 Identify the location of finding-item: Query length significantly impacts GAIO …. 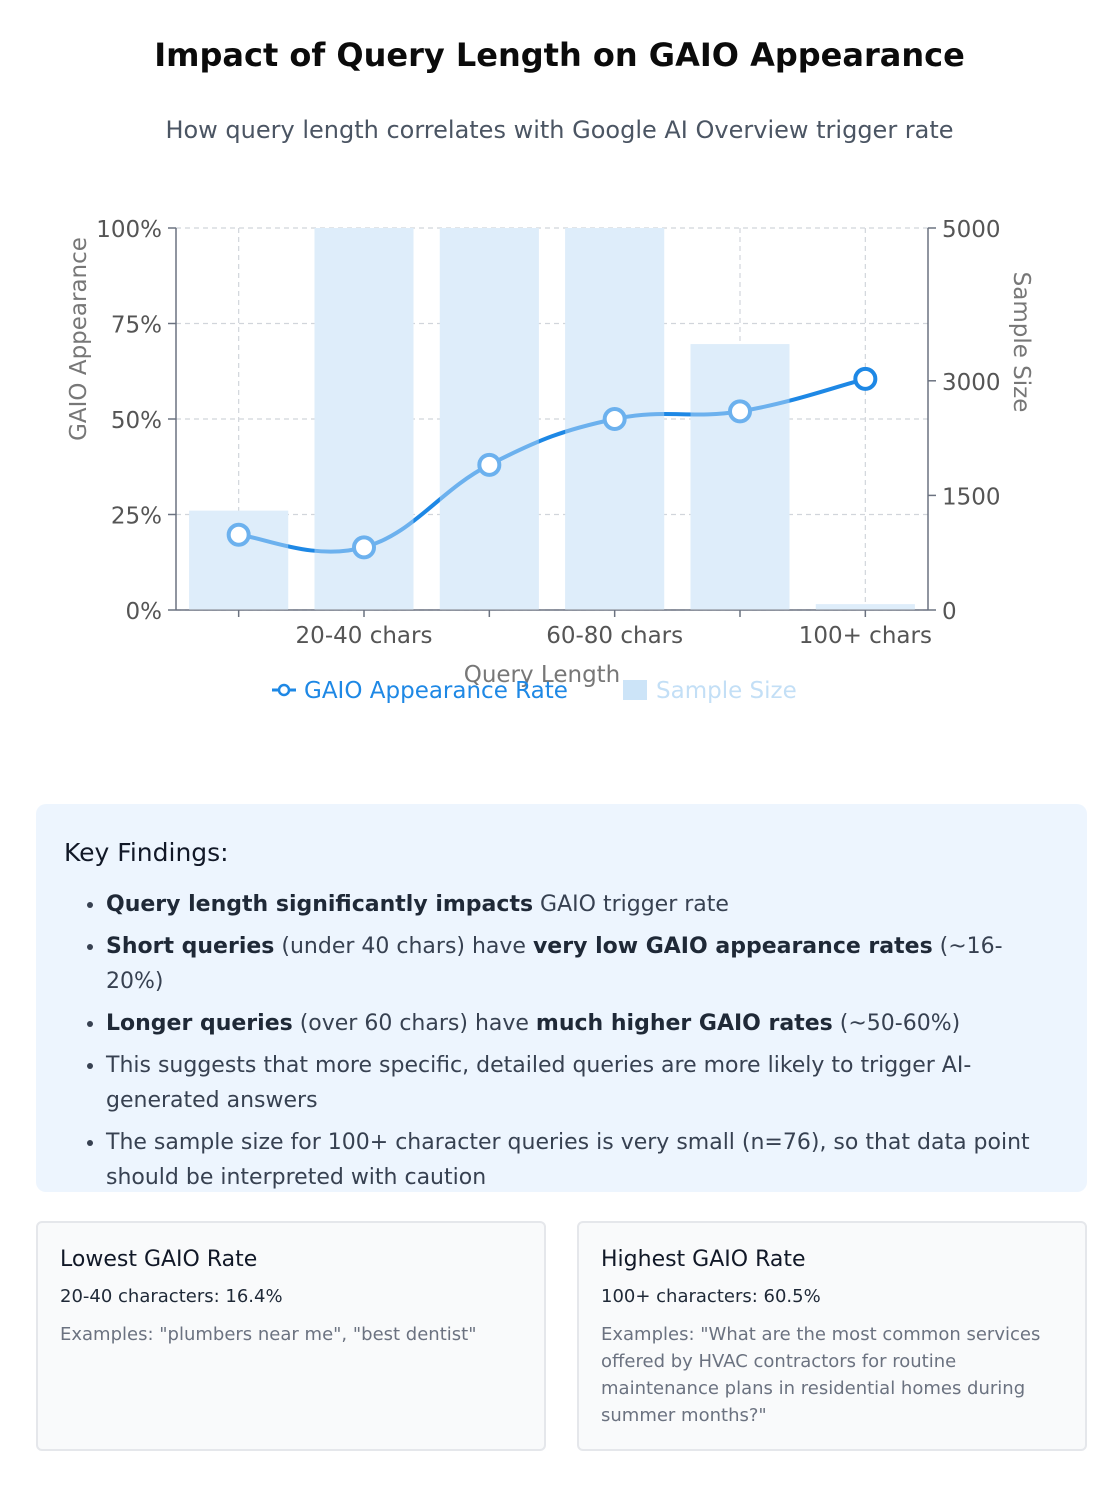
(581, 904).